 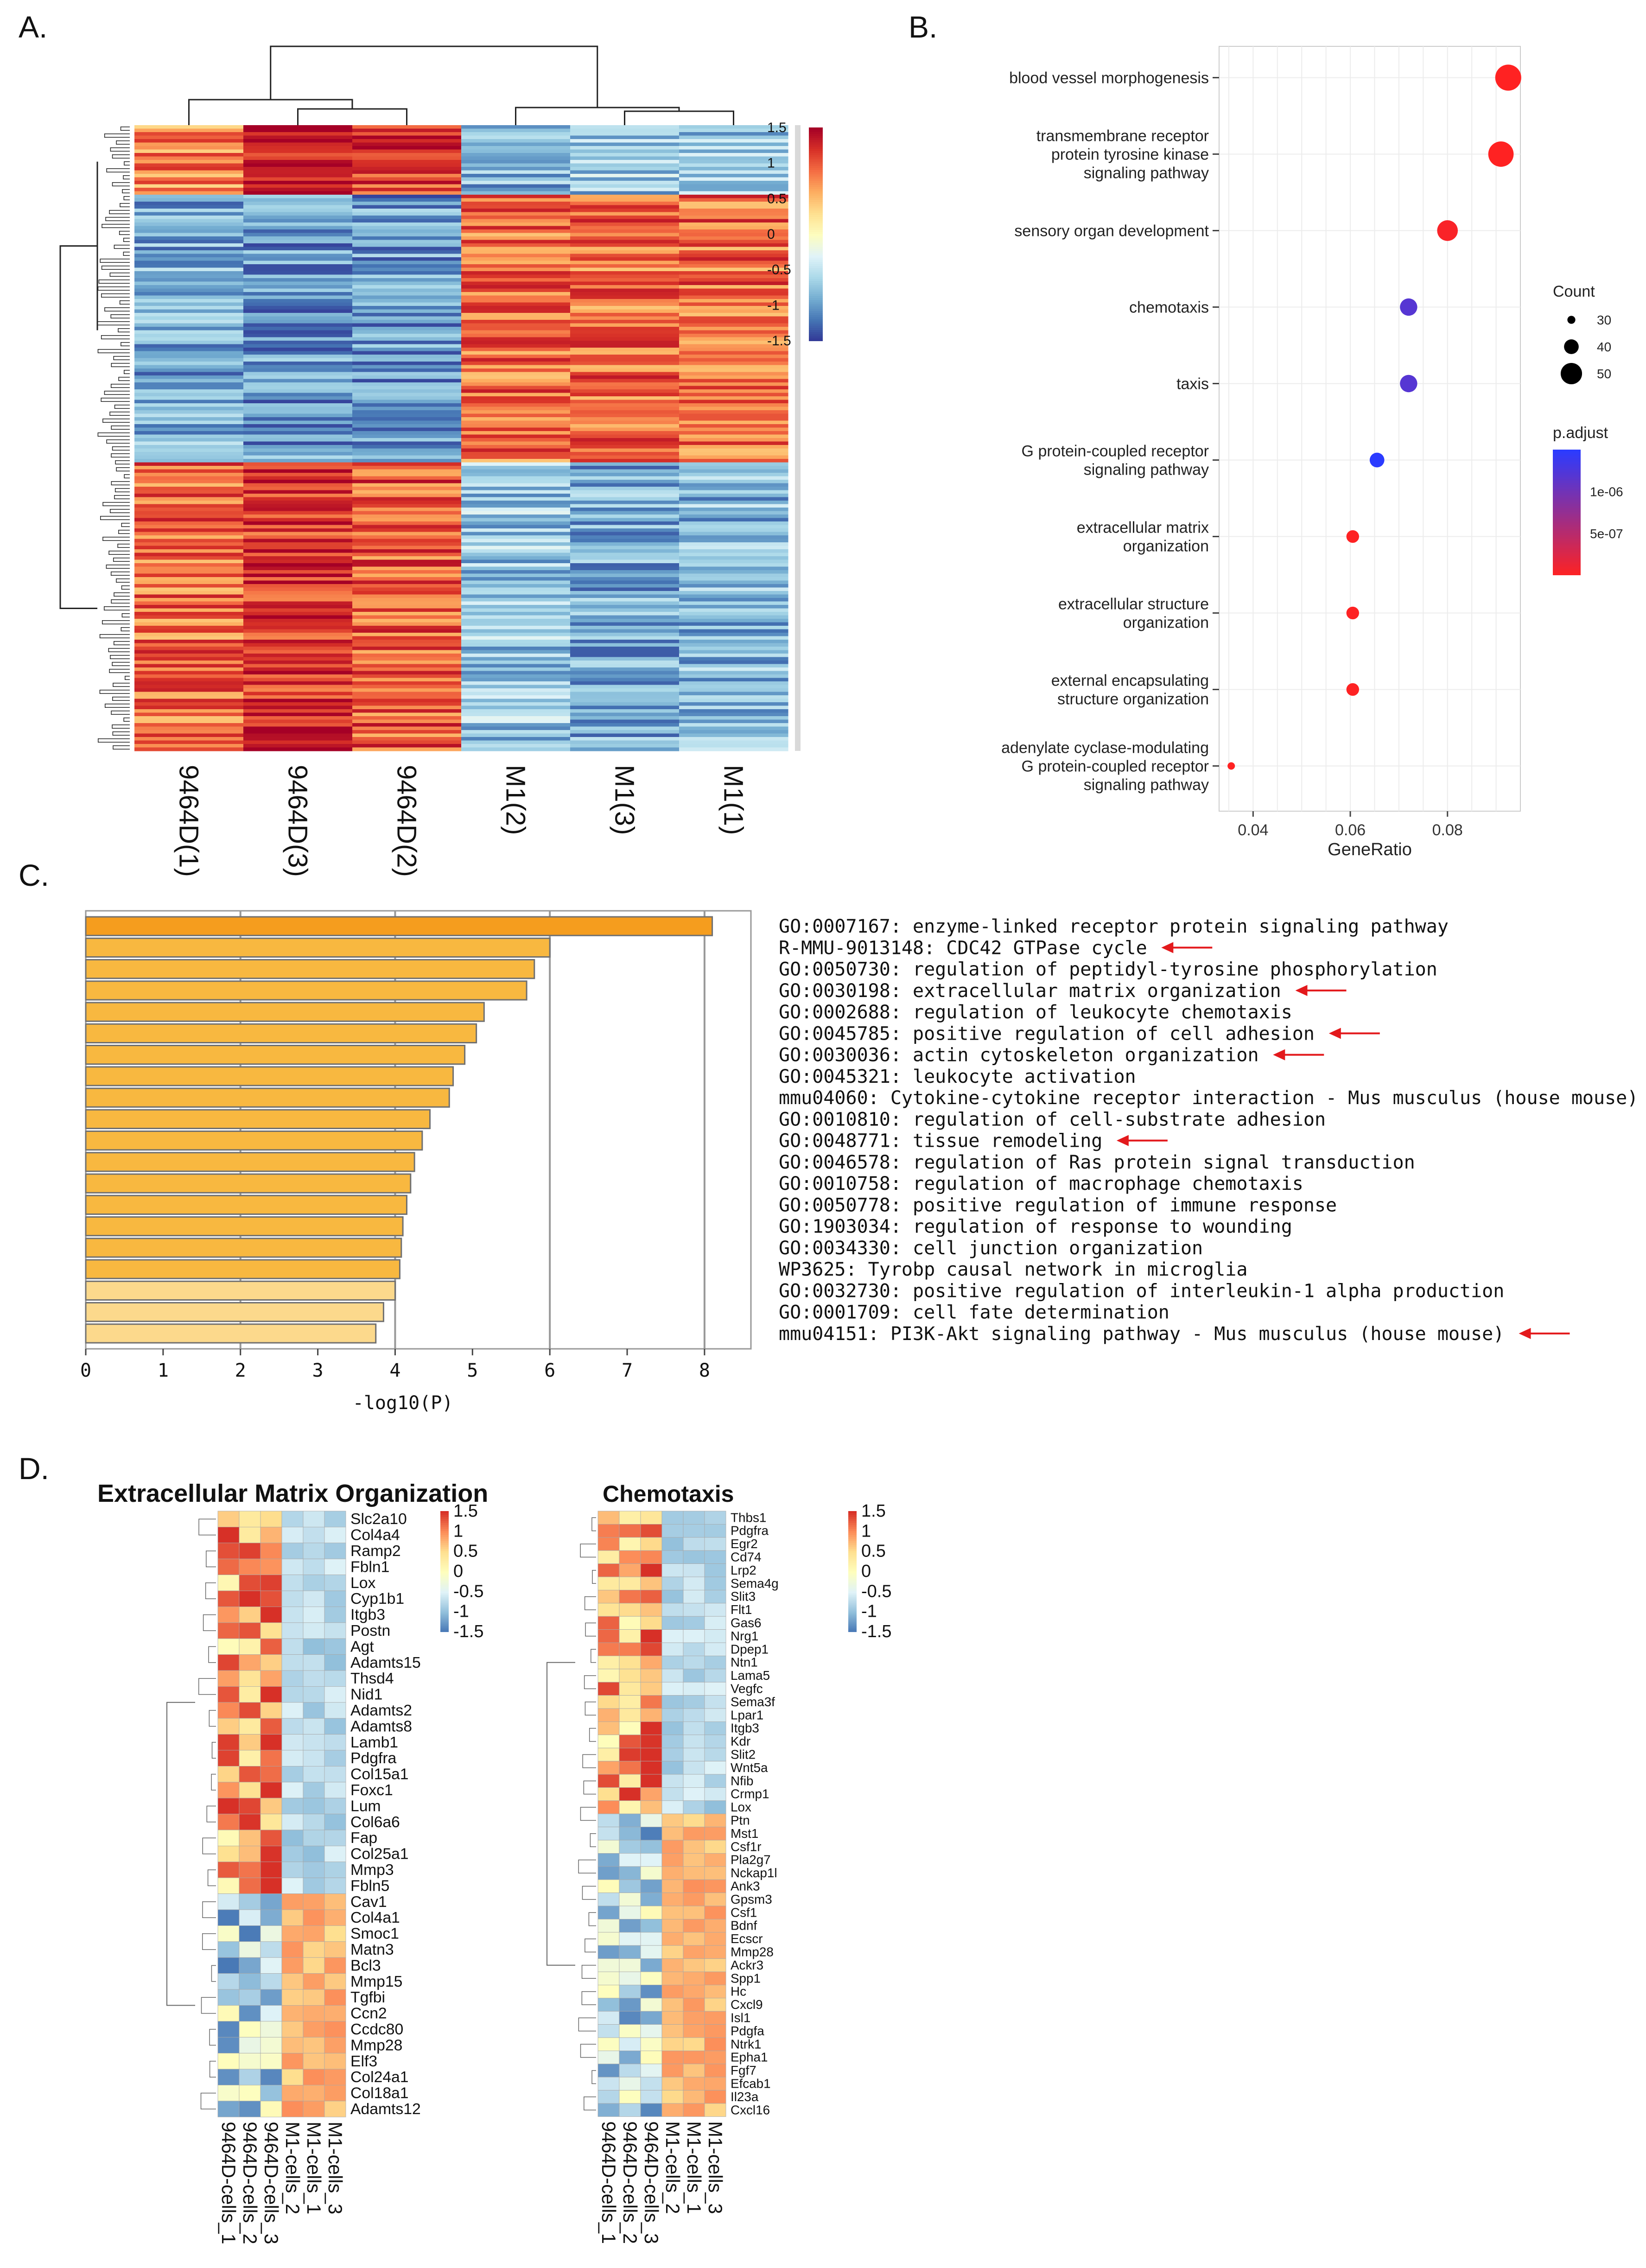 What do you see at coordinates (549, 1370) in the screenshot?
I see `x-tick-label: 6` at bounding box center [549, 1370].